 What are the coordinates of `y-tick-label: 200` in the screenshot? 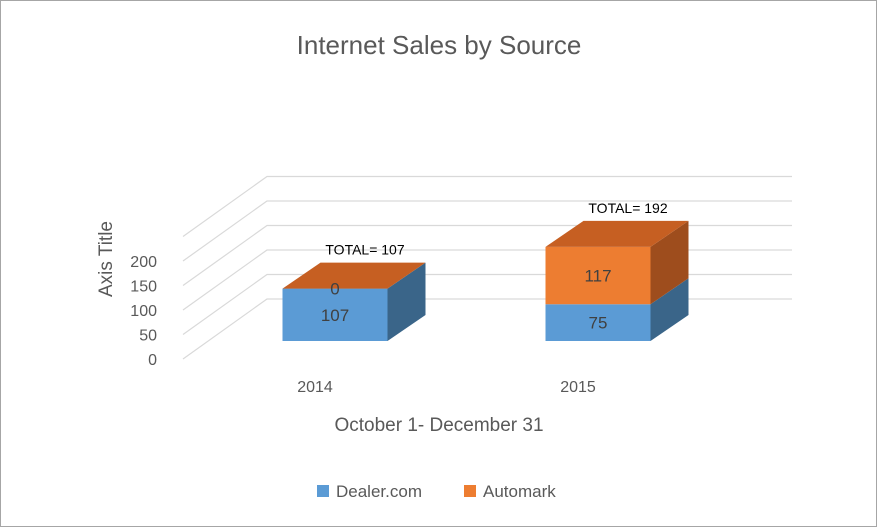 It's located at (143, 262).